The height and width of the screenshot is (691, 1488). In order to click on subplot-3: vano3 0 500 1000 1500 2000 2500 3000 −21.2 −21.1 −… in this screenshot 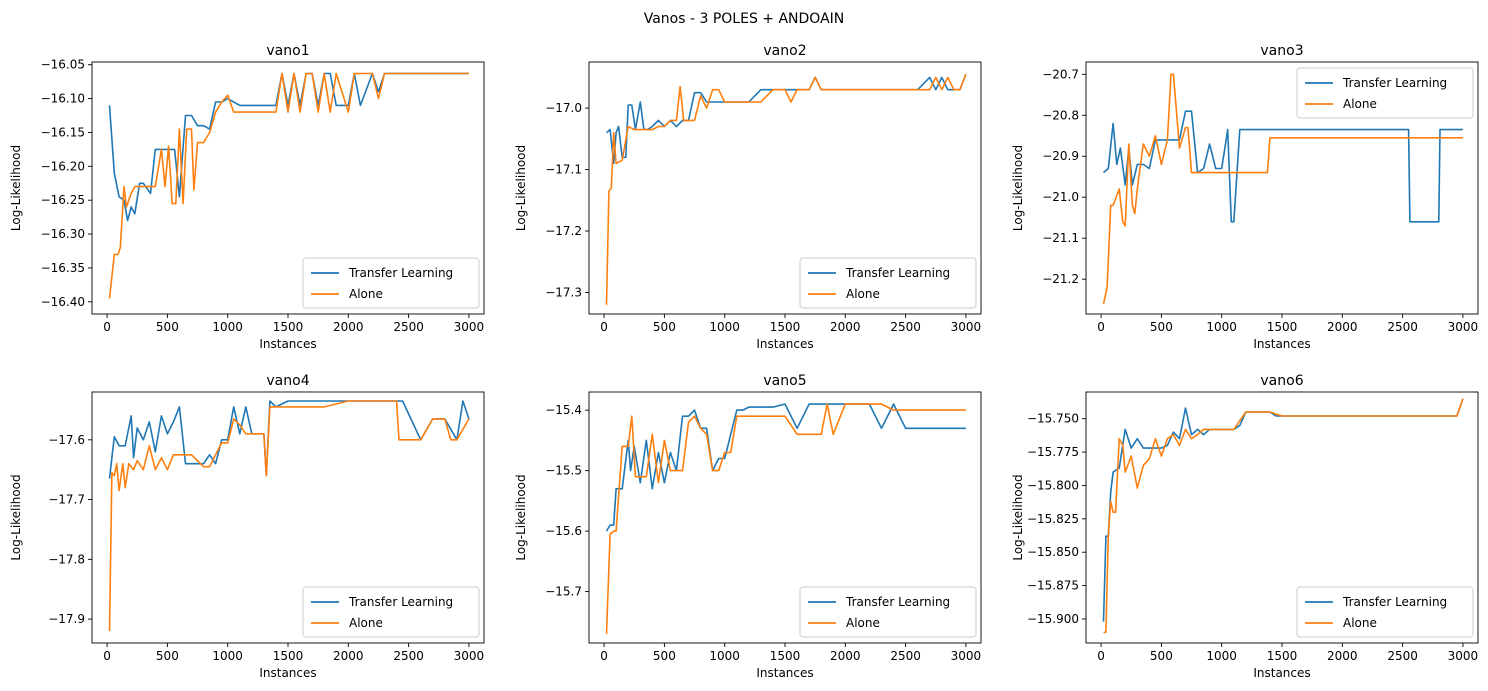, I will do `click(1245, 197)`.